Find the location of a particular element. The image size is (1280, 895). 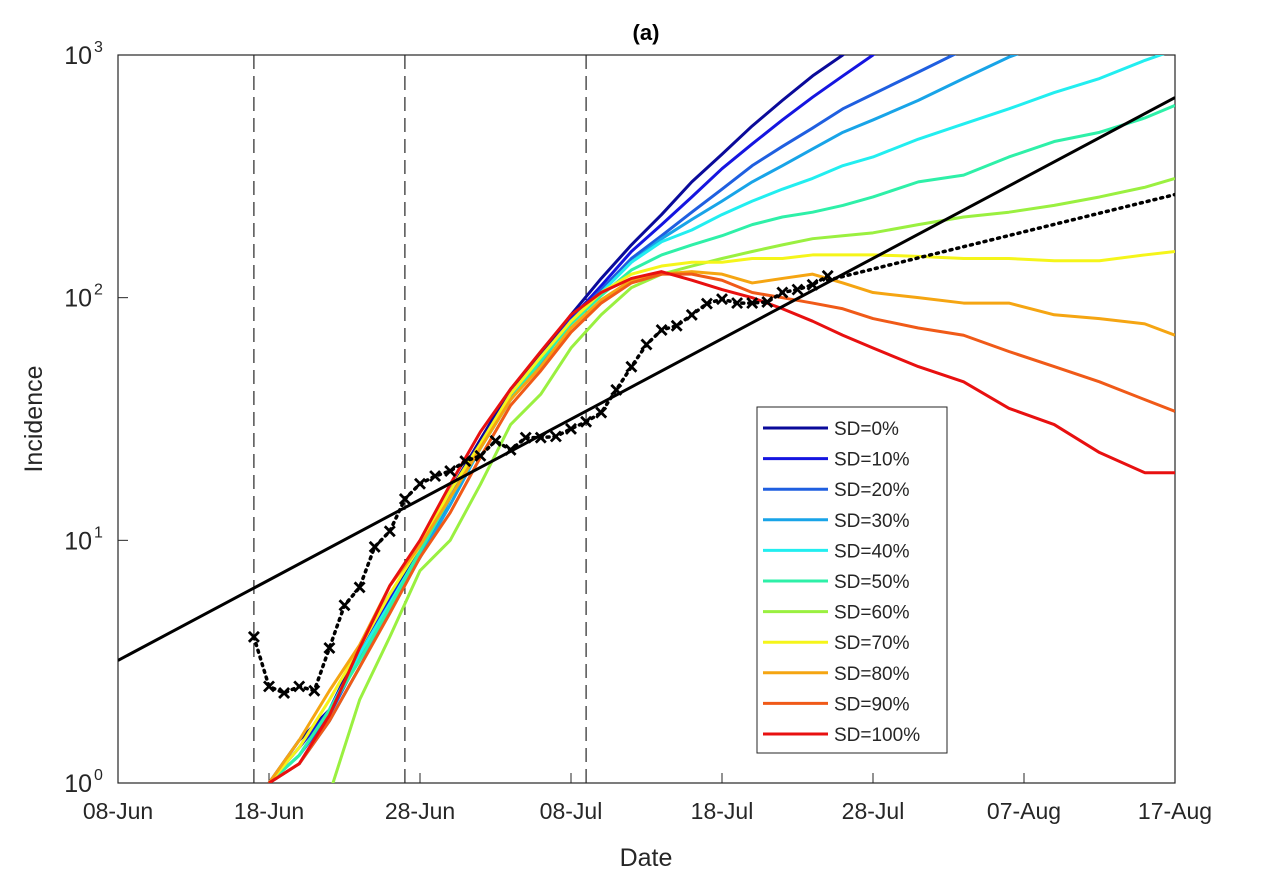

y-tick-exponent: 3 is located at coordinates (98, 47).